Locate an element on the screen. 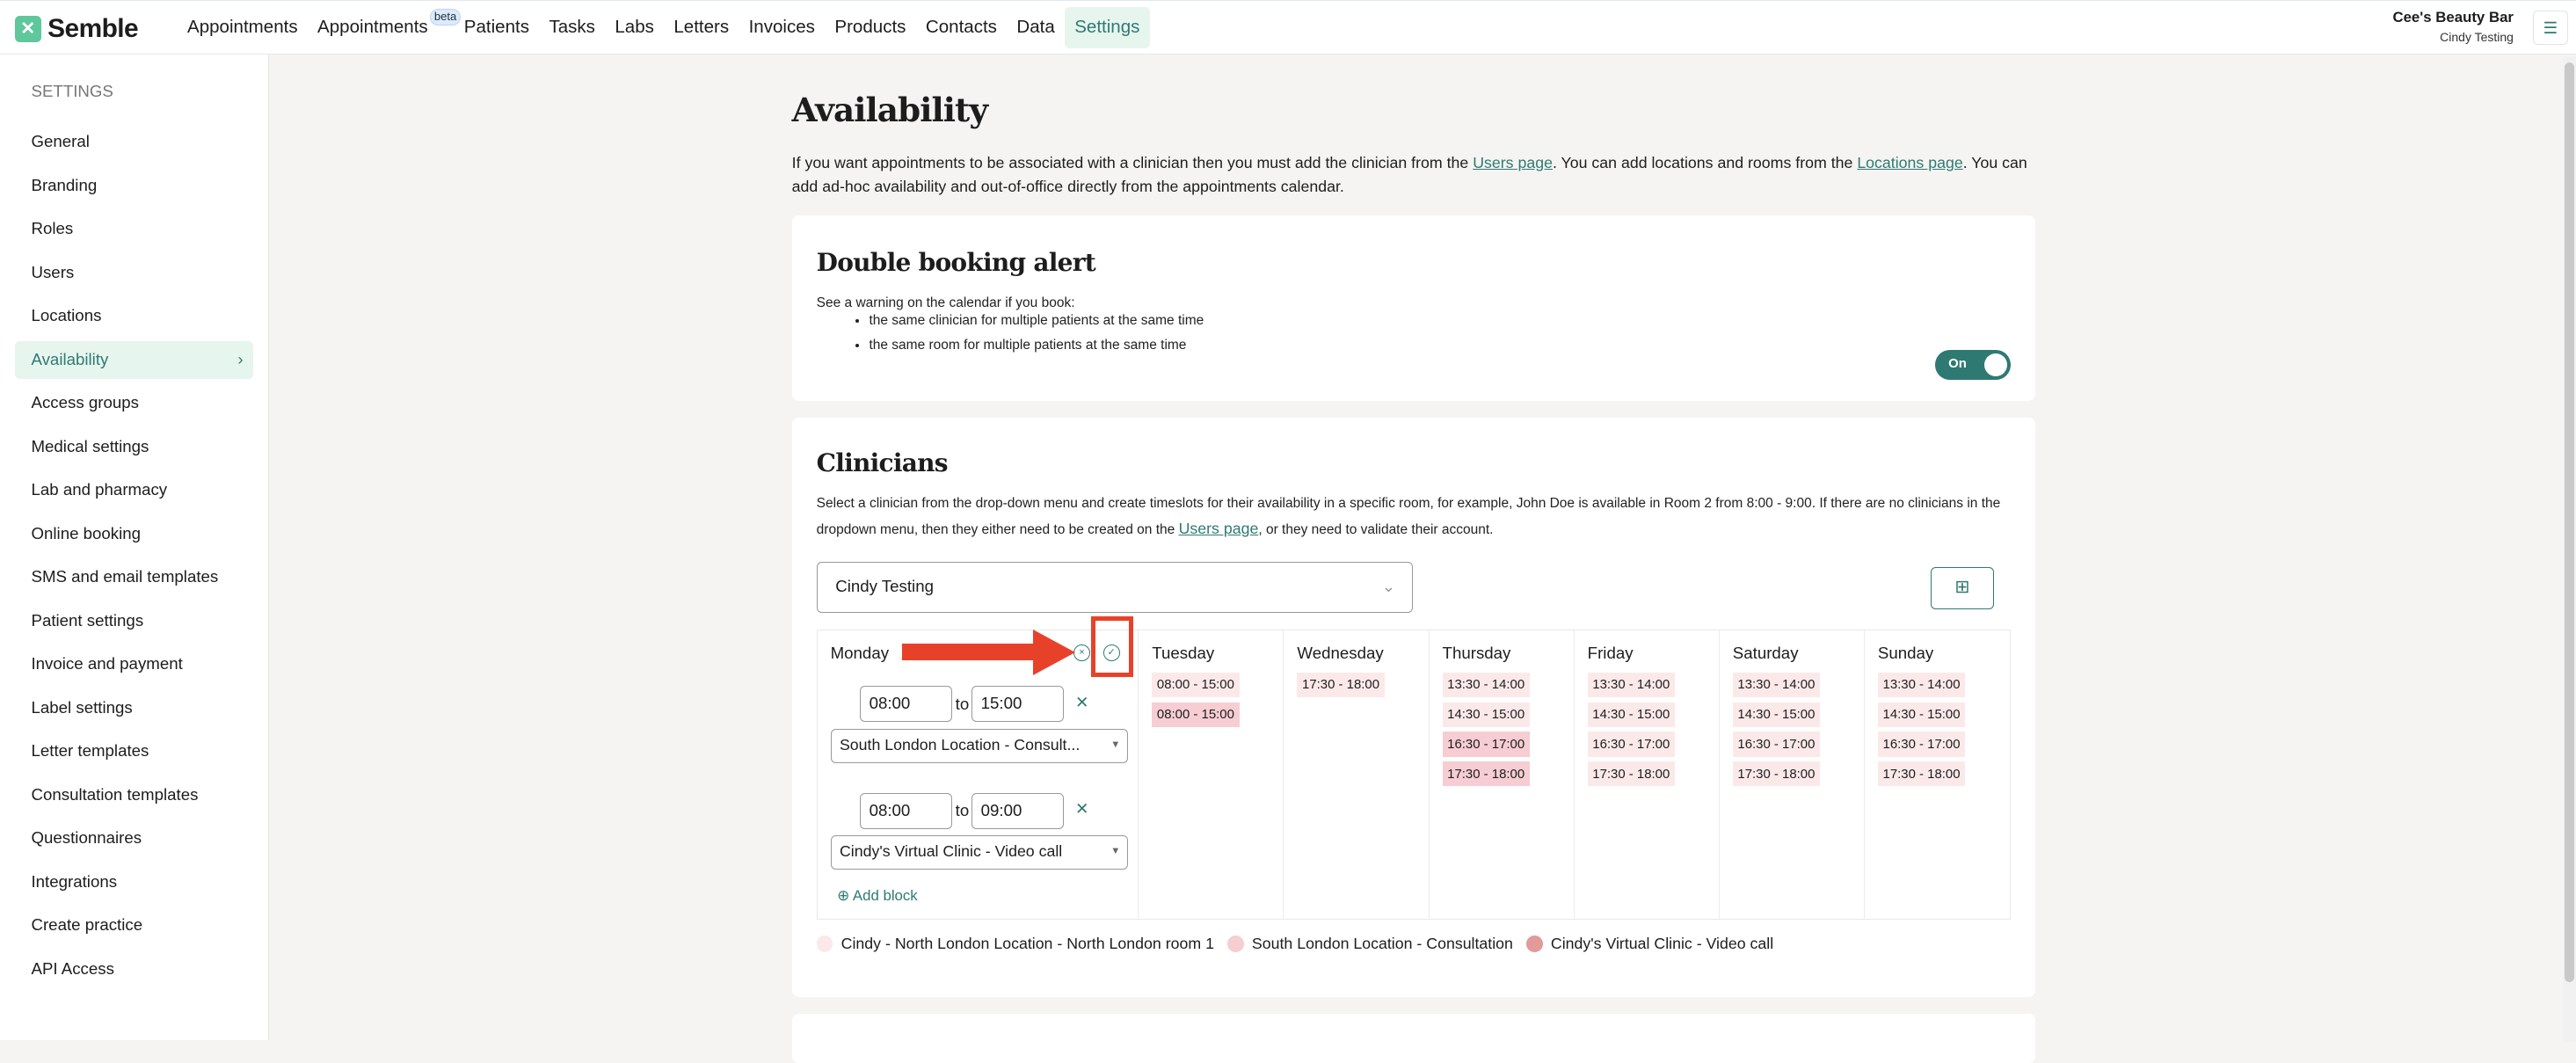 Image resolution: width=2576 pixels, height=1063 pixels. sidebar-item-online-booking: Online booking is located at coordinates (134, 534).